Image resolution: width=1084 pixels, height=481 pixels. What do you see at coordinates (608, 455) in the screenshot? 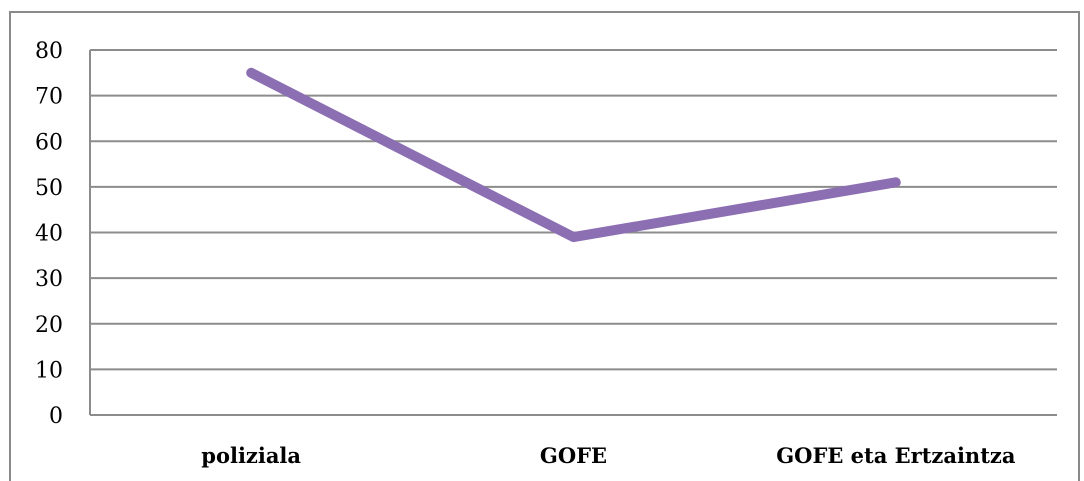
I see `x-axis-category-labels: poliziala GOFE GOFE eta Ertzaintza` at bounding box center [608, 455].